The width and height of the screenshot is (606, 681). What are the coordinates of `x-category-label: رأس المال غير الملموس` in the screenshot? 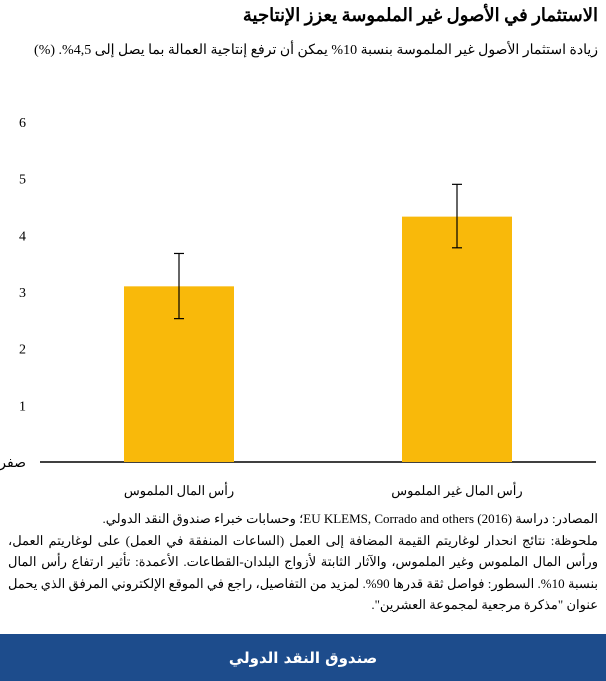 It's located at (456, 490).